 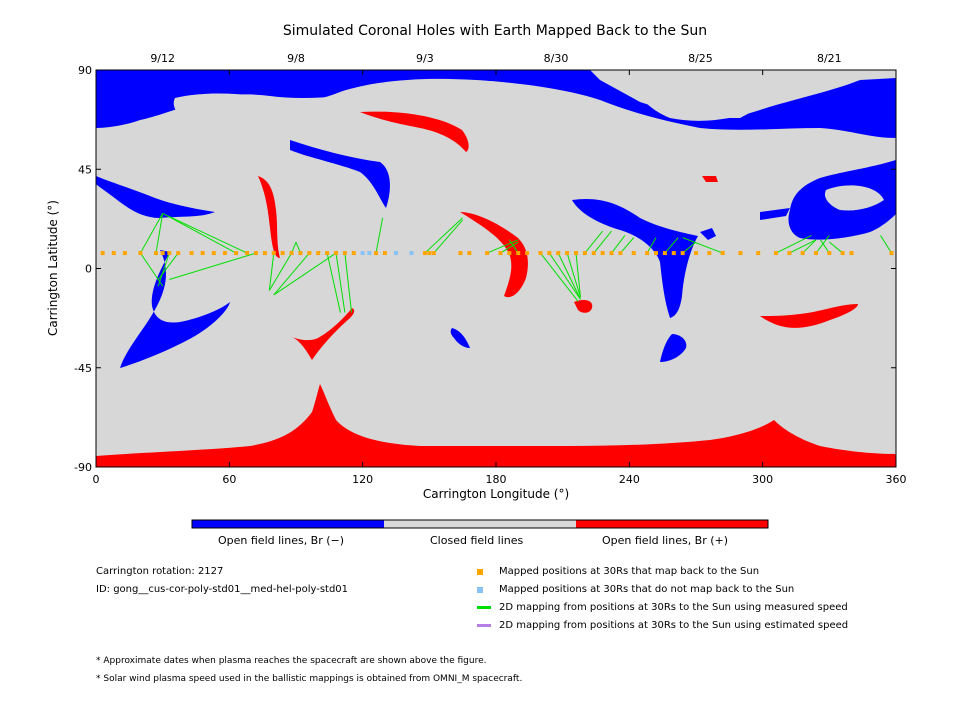 What do you see at coordinates (635, 258) in the screenshot?
I see `coronal-hole-east-central-negative` at bounding box center [635, 258].